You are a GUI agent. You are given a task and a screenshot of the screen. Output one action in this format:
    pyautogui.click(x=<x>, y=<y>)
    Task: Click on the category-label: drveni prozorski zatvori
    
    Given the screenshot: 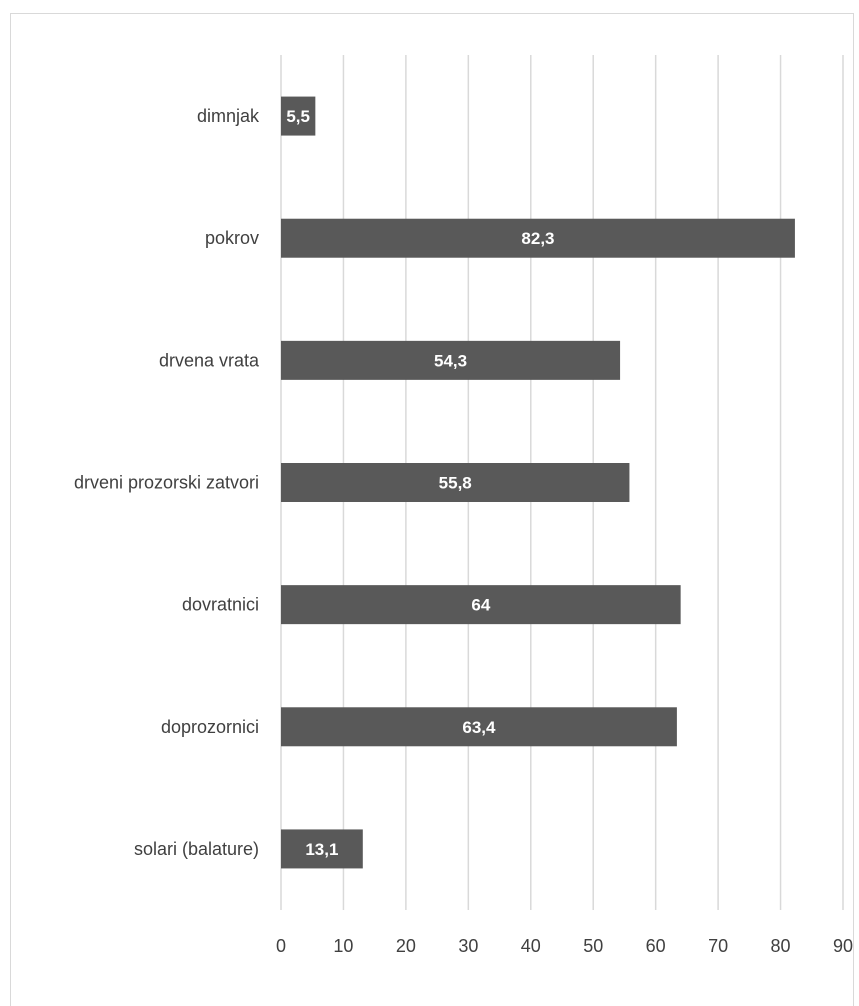 What is the action you would take?
    pyautogui.click(x=166, y=483)
    